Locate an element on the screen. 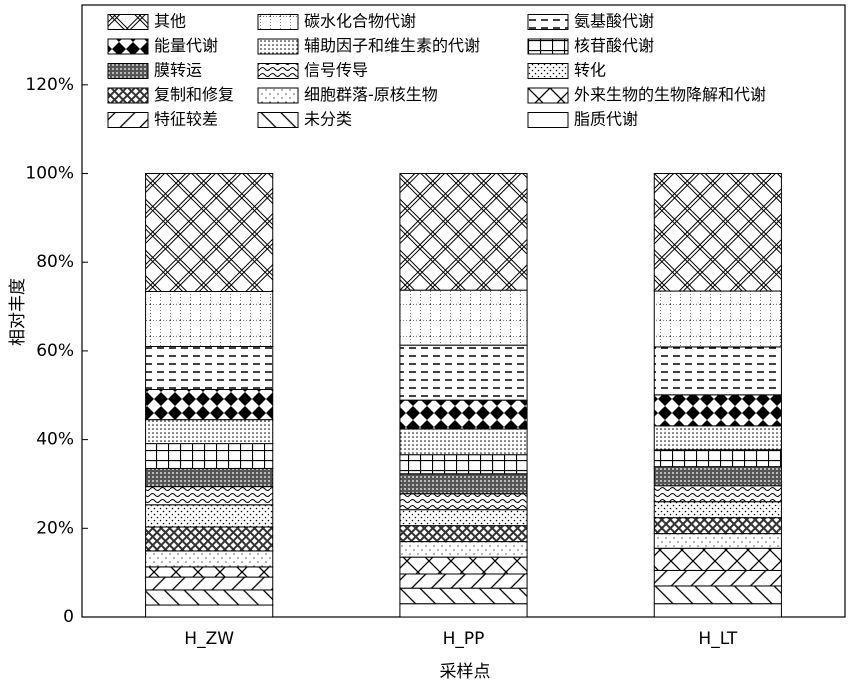 The image size is (848, 687). legend-label: 脂质代谢 is located at coordinates (606, 119).